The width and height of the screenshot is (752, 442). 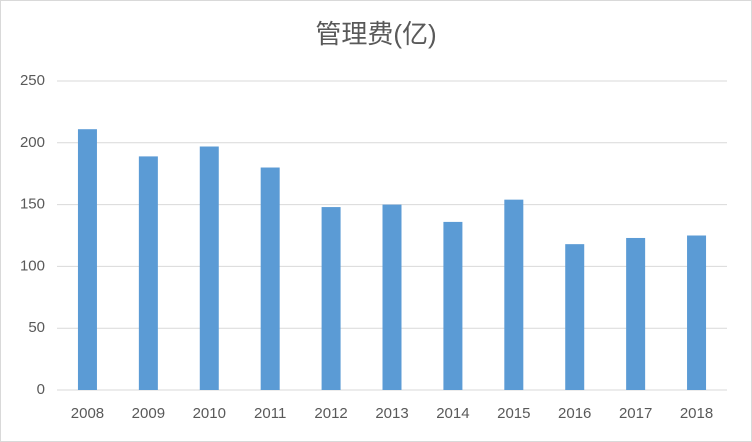 What do you see at coordinates (32, 204) in the screenshot?
I see `y-tick-label: 150` at bounding box center [32, 204].